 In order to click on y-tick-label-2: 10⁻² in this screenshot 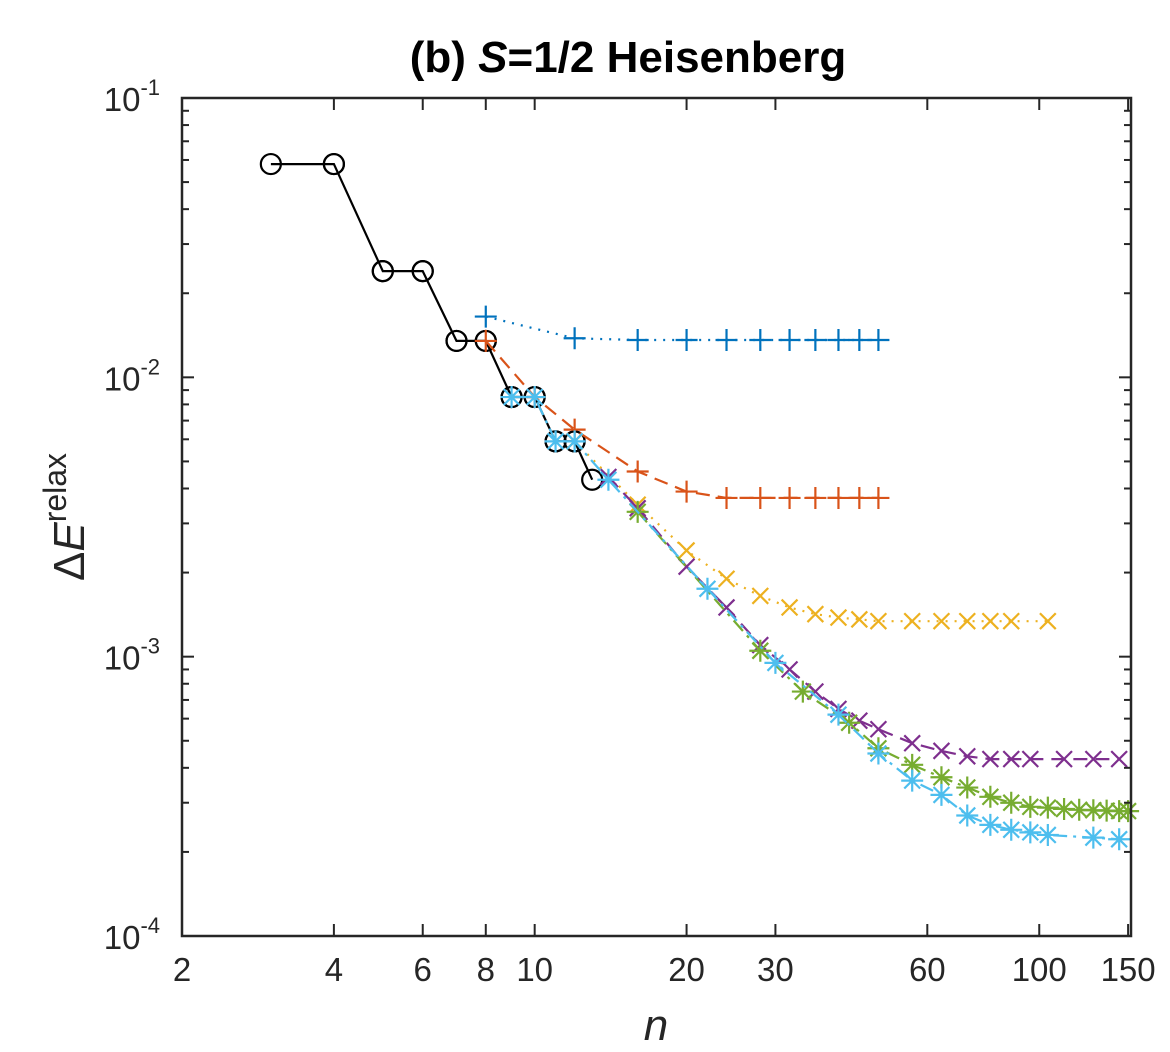, I will do `click(132, 375)`.